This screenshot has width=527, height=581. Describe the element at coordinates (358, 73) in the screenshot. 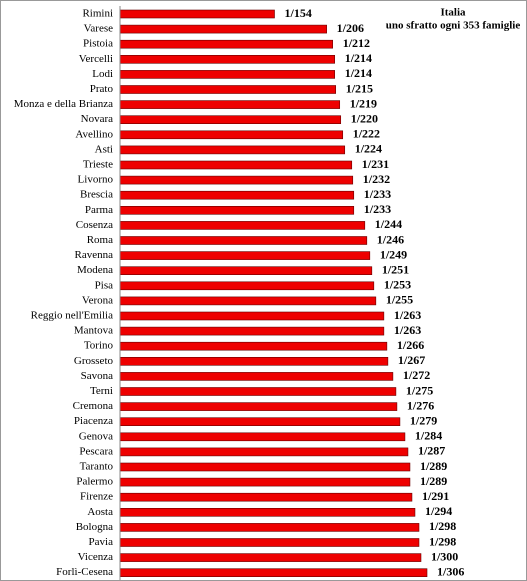

I see `value-label: 1/214` at that location.